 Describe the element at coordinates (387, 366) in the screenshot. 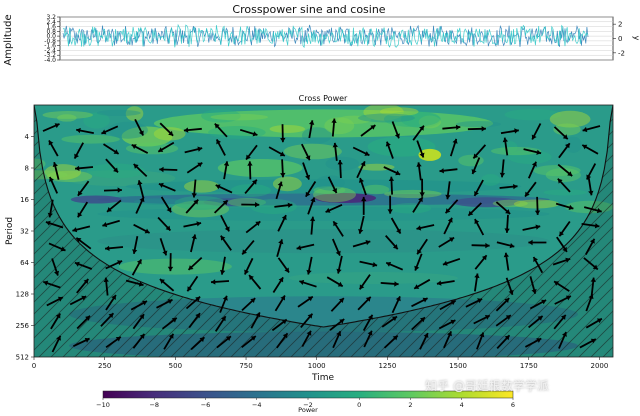

I see `main-x-tick-label: 1250` at that location.